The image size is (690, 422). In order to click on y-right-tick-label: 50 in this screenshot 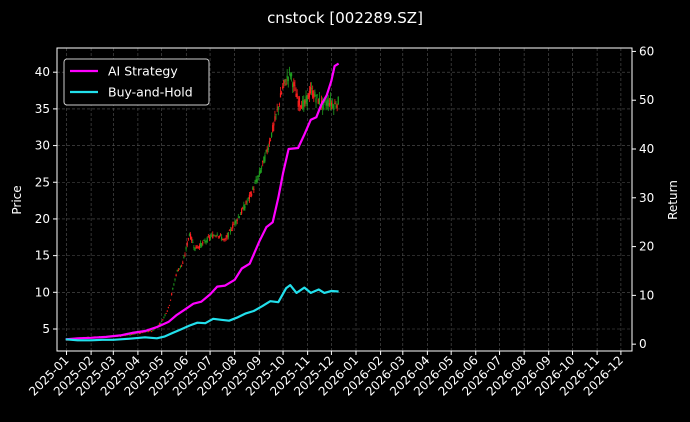, I will do `click(646, 100)`.